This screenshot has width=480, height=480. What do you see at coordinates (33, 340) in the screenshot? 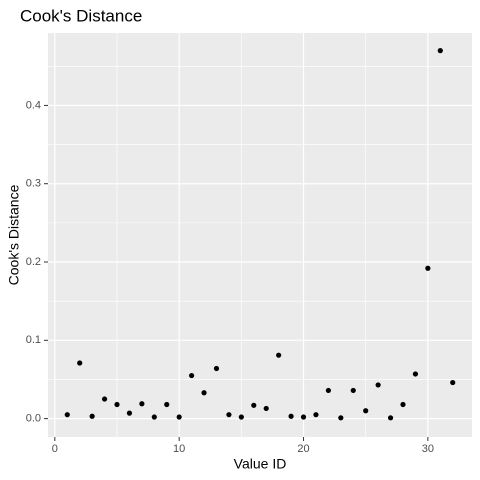
I see `y-tick-label: 0.1` at bounding box center [33, 340].